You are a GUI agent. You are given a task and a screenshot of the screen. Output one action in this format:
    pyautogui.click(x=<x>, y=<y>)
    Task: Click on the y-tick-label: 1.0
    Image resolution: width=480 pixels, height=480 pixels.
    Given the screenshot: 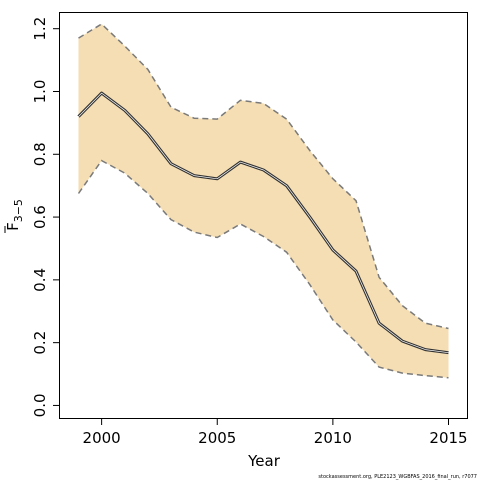 What is the action you would take?
    pyautogui.click(x=40, y=92)
    